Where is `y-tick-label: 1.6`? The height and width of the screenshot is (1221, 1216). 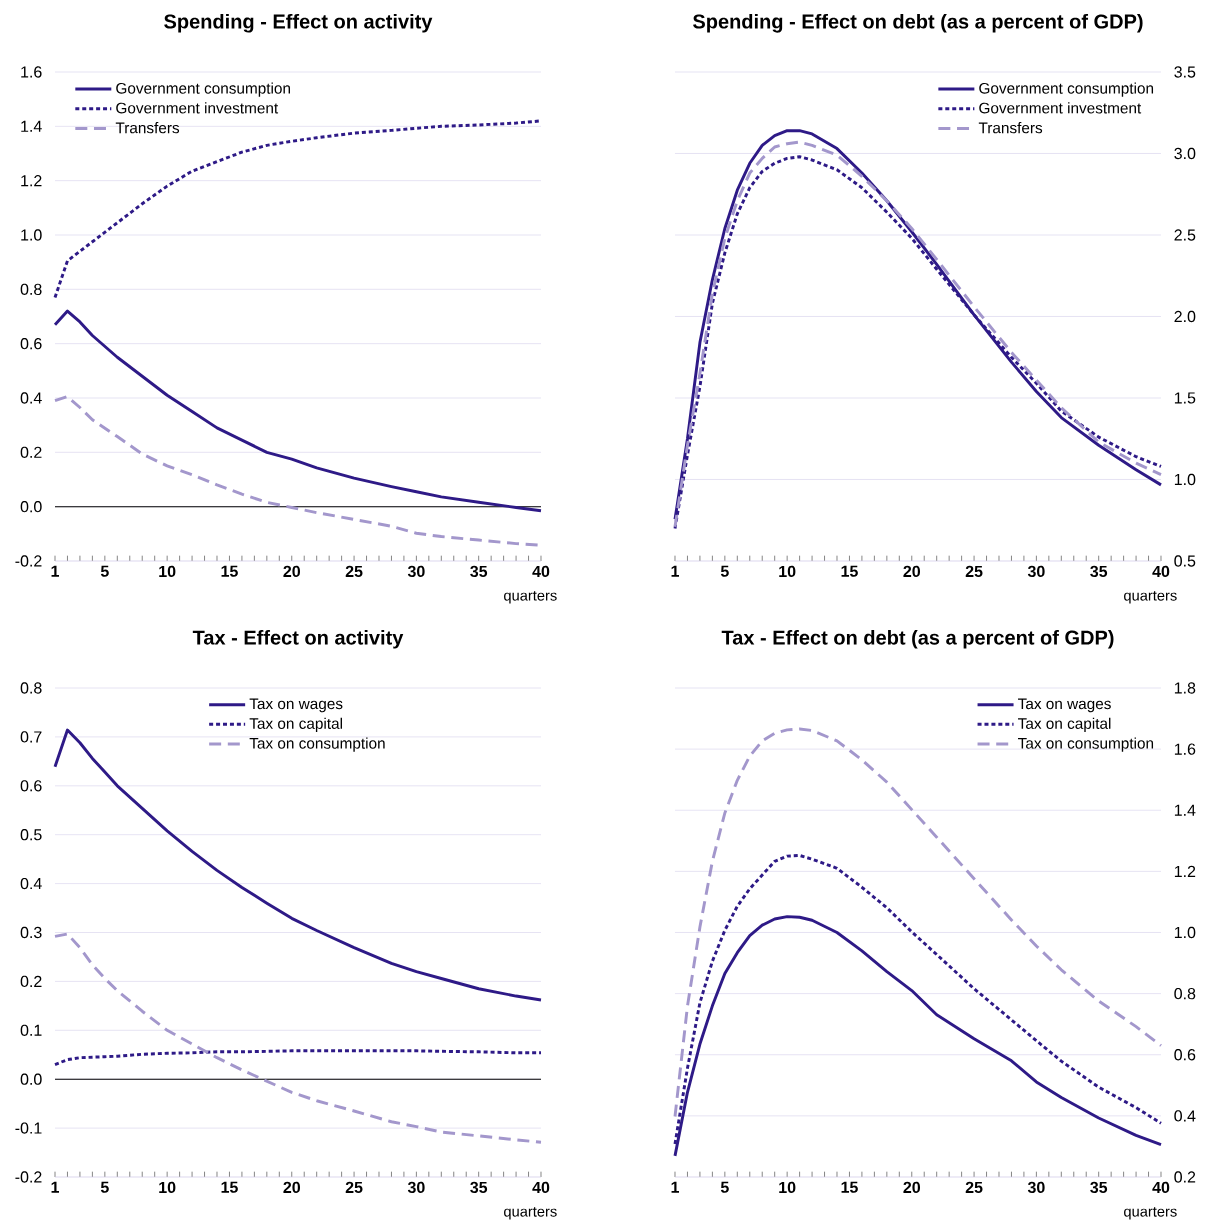
y-tick-label: 1.6 is located at coordinates (31, 72).